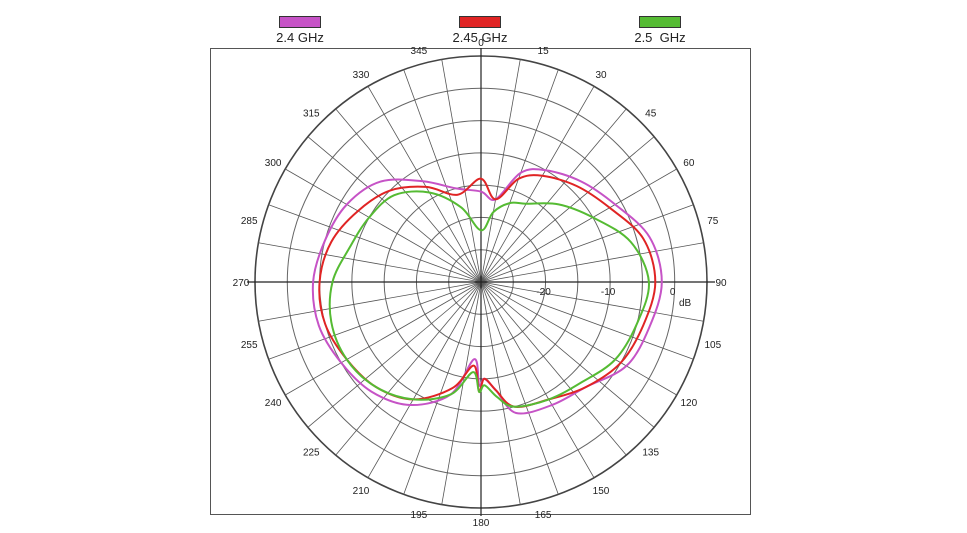 The width and height of the screenshot is (967, 533). Describe the element at coordinates (361, 491) in the screenshot. I see `angle-tick-label: 210` at that location.